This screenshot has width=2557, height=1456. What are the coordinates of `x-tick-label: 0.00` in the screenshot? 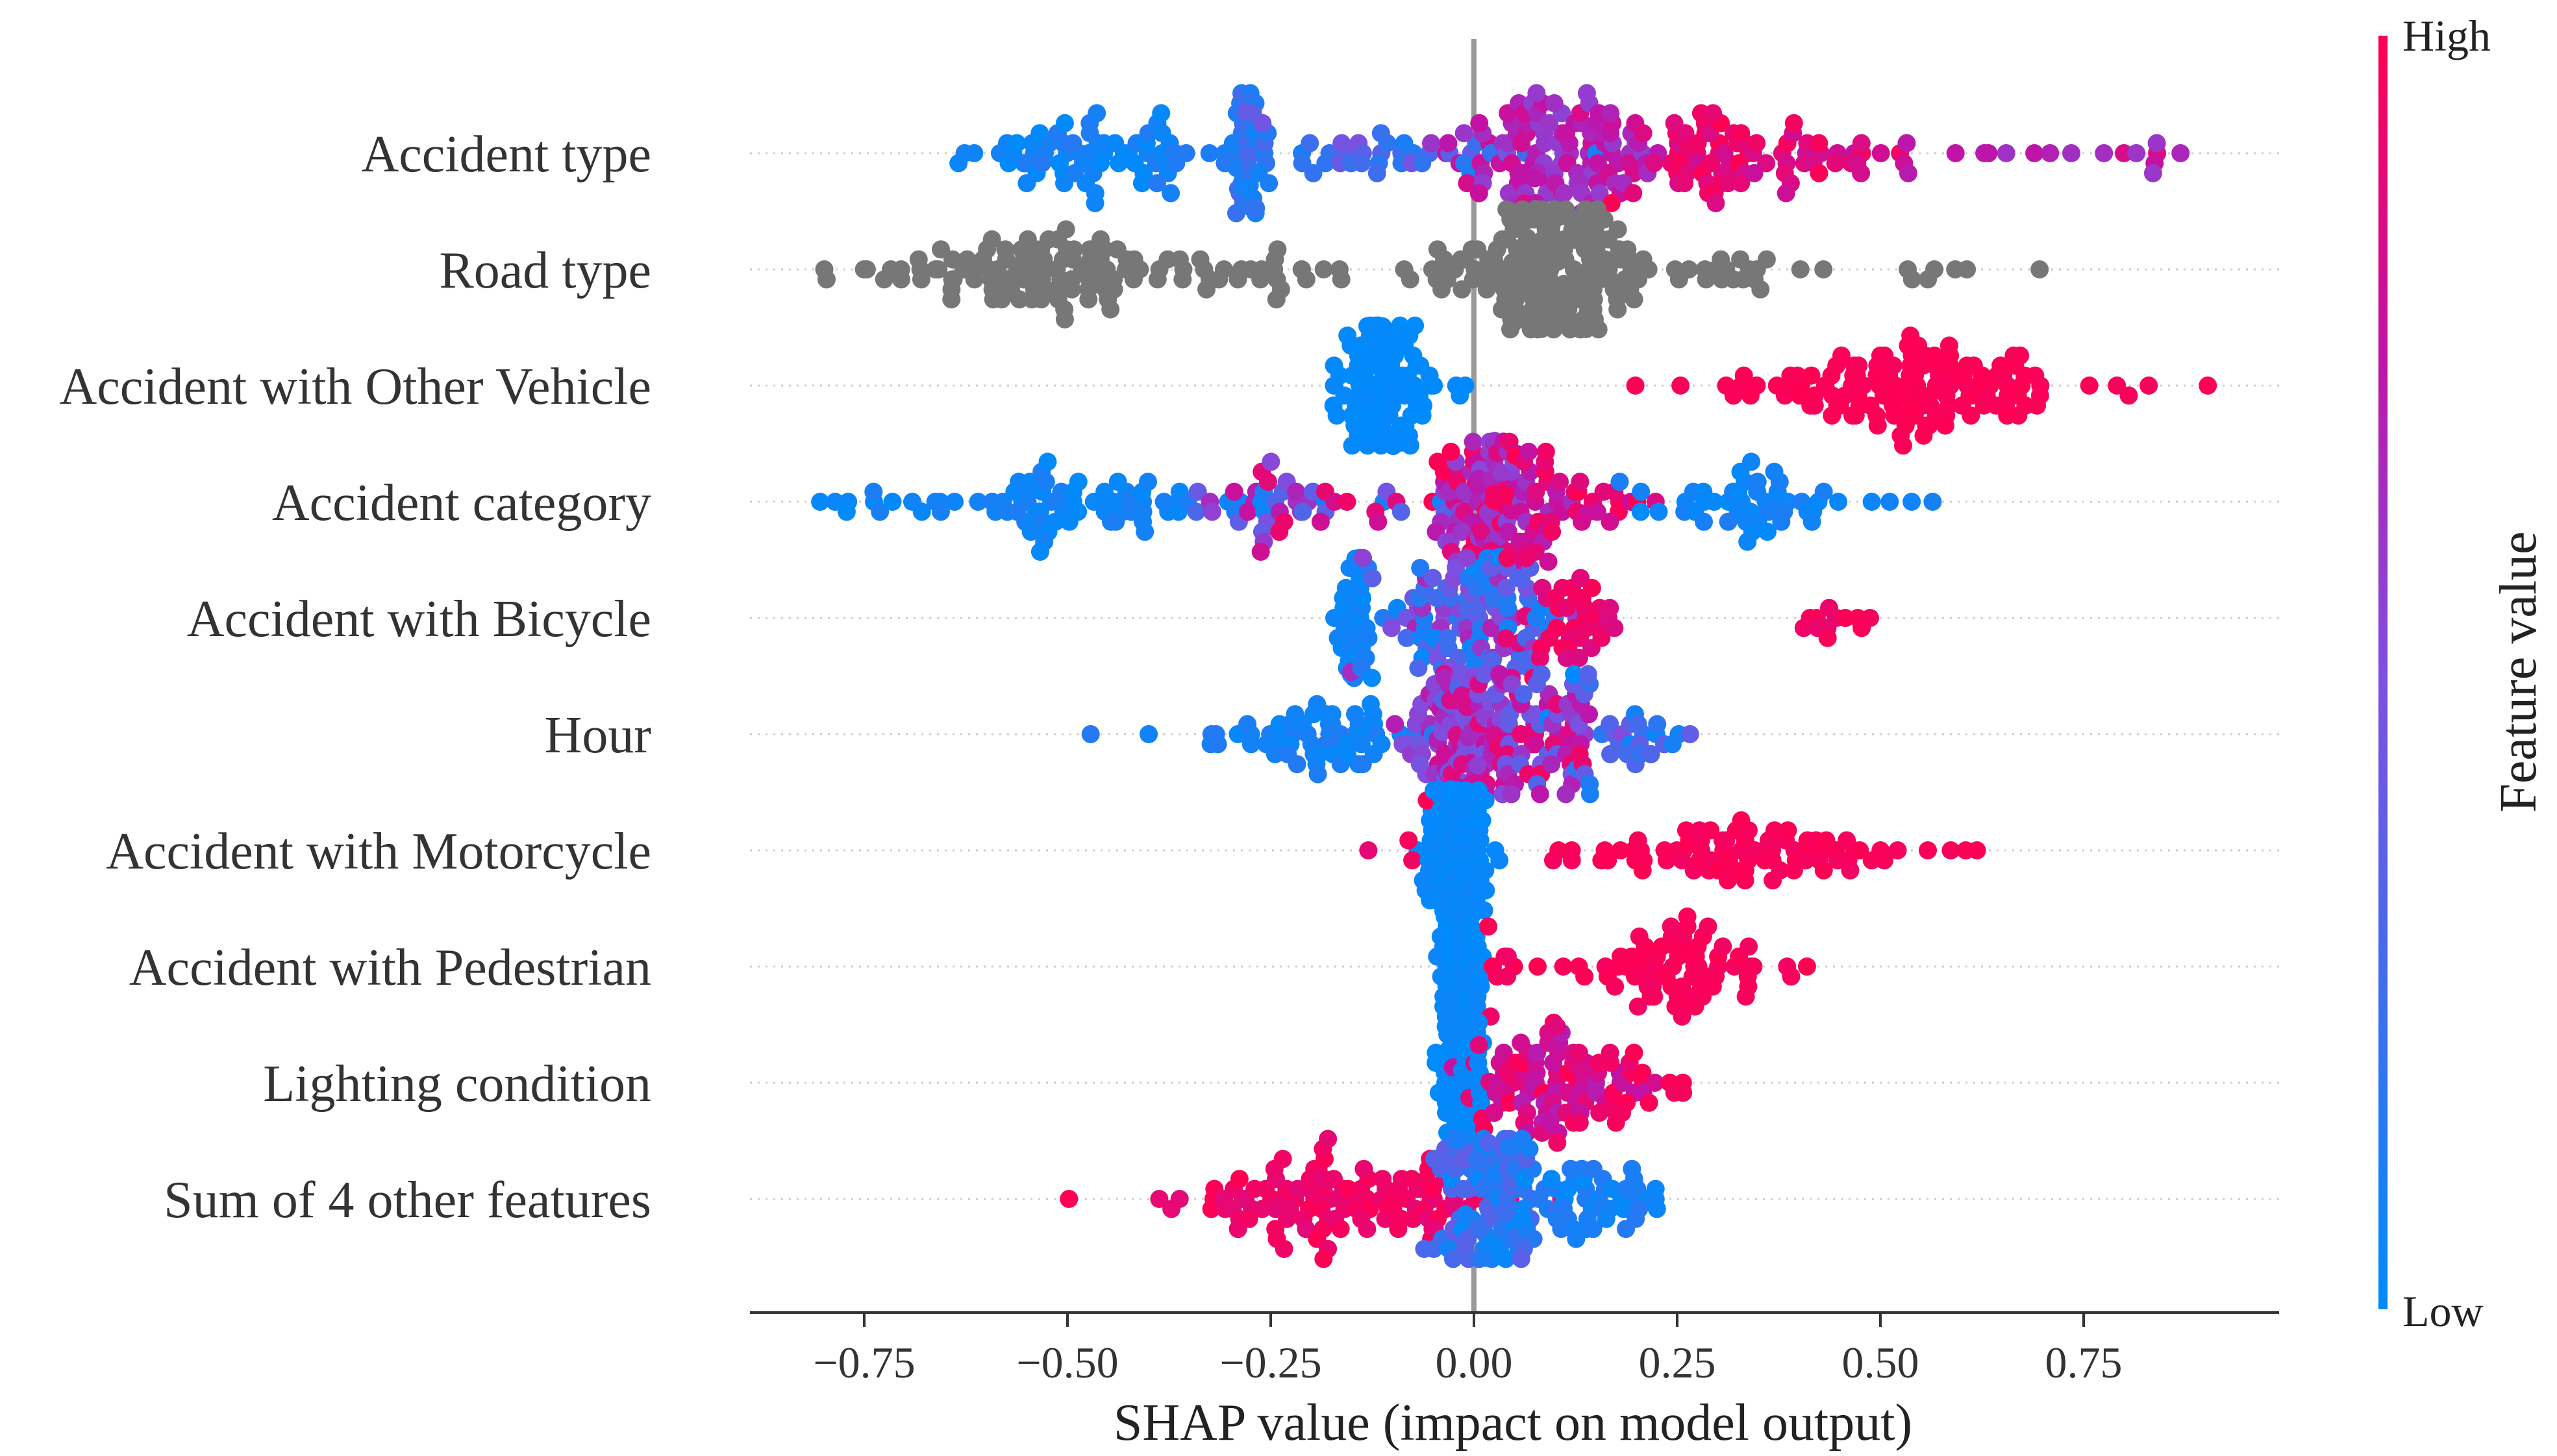 It's located at (1474, 1362).